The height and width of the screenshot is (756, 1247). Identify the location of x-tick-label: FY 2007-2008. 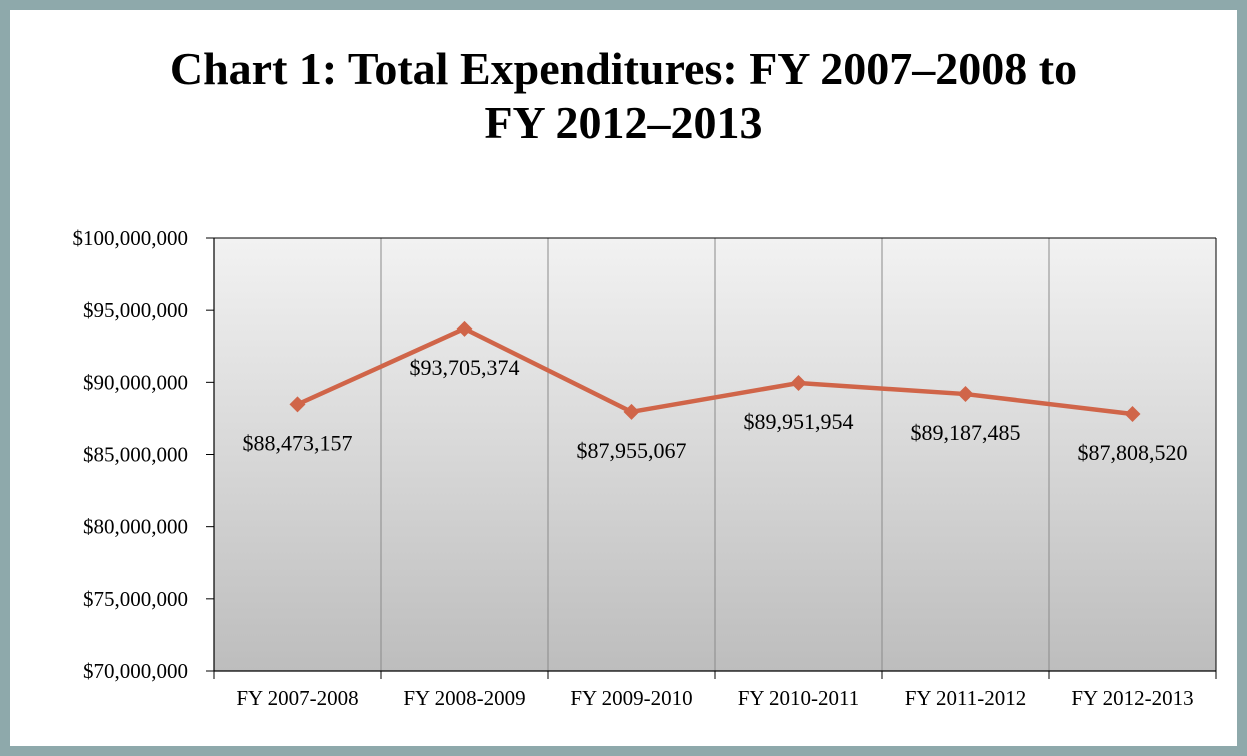
(297, 698).